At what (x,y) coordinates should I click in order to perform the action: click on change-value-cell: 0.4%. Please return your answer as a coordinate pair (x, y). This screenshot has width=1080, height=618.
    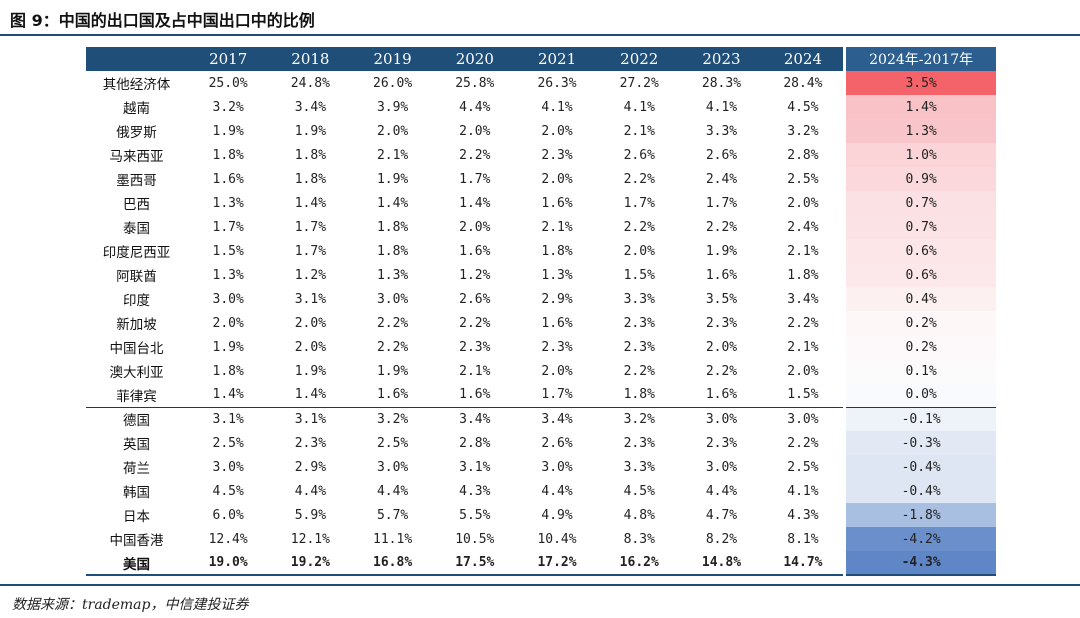
    Looking at the image, I should click on (919, 299).